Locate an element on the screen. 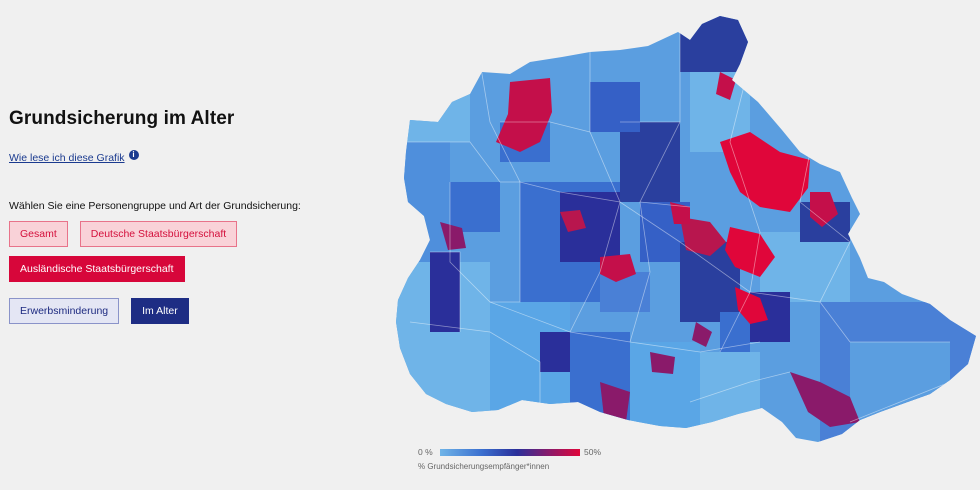 The height and width of the screenshot is (490, 980). page-title: Grundsicherung im Alter is located at coordinates (122, 118).